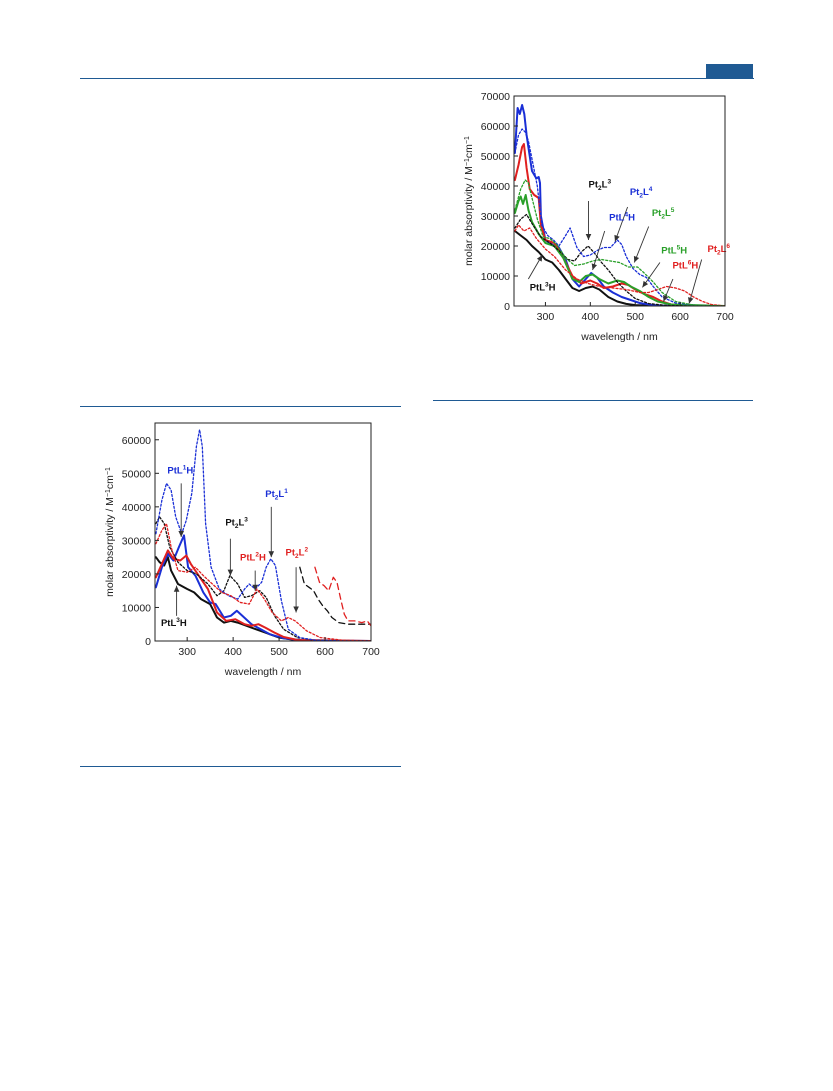 The image size is (833, 1091). I want to click on x-tick-label: 700, so click(371, 652).